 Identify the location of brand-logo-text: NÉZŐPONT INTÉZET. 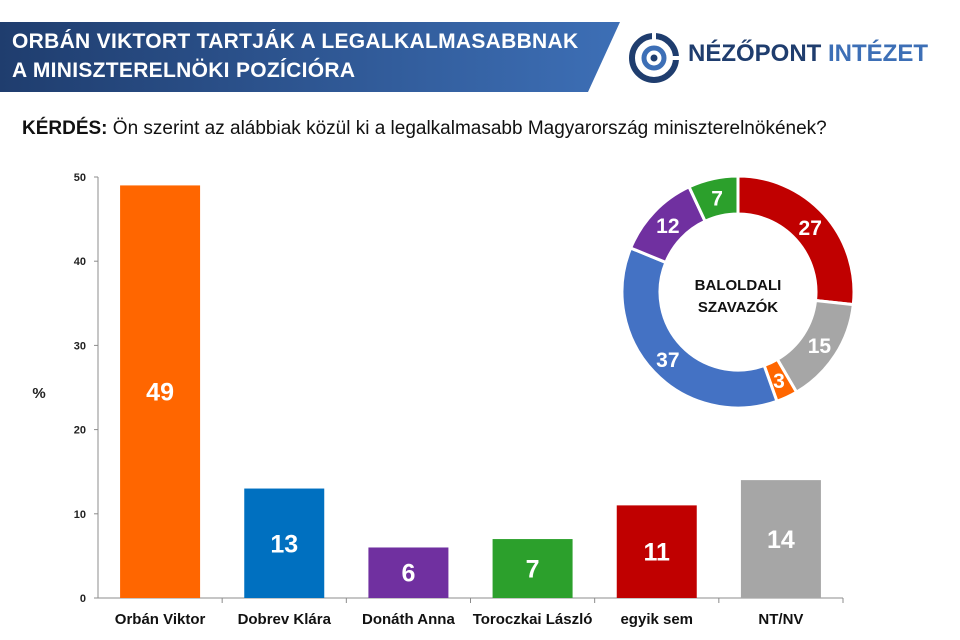
(808, 54).